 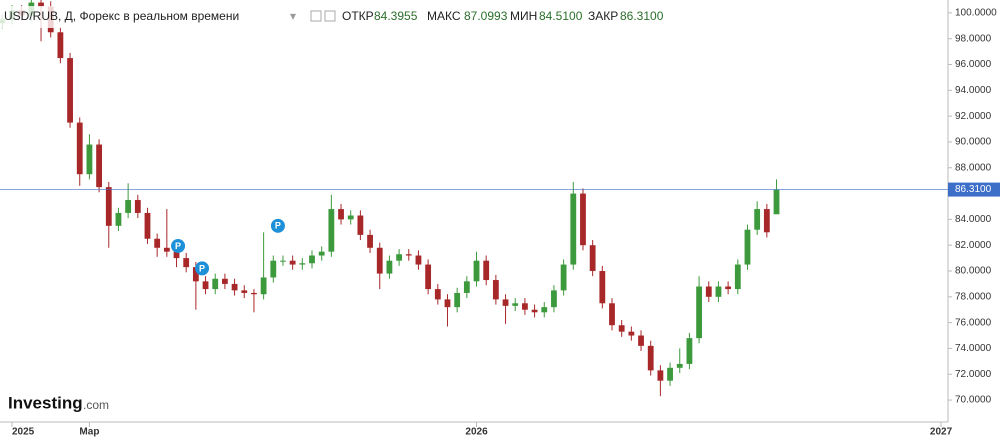 I want to click on close-label: ЗАКР, so click(x=603, y=16).